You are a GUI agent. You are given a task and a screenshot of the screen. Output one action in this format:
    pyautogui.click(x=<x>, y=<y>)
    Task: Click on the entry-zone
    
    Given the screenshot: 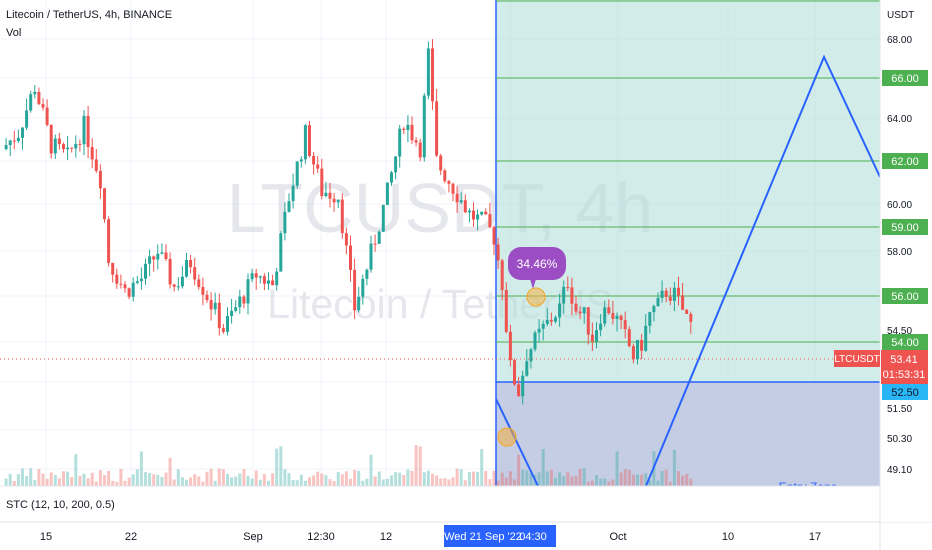 What is the action you would take?
    pyautogui.click(x=688, y=434)
    